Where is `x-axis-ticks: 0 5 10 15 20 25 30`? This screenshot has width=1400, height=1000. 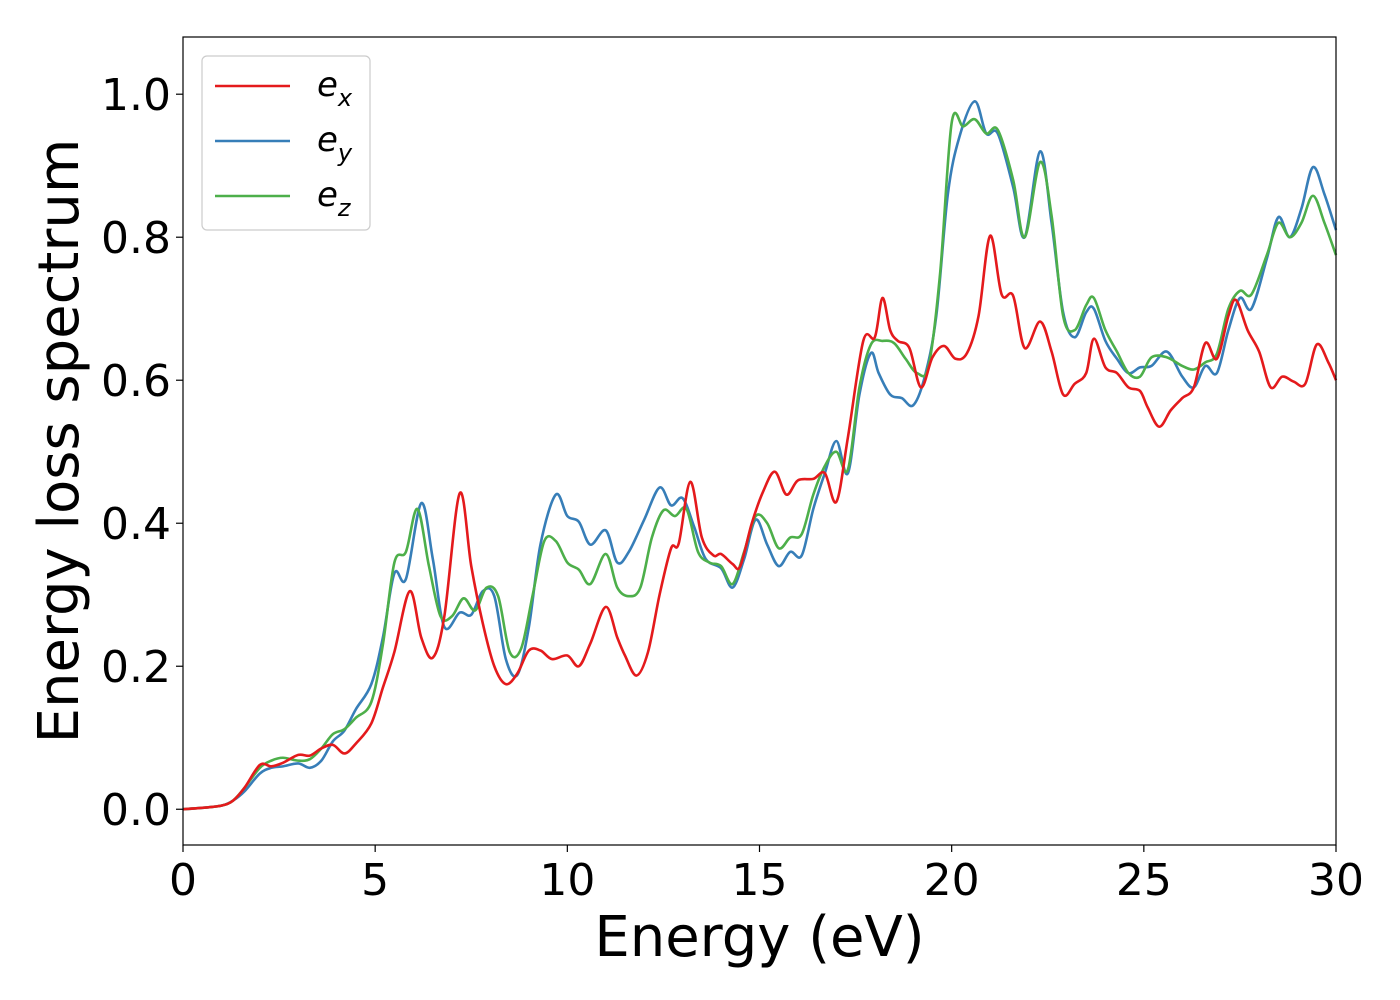
x-axis-ticks: 0 5 10 15 20 25 30 is located at coordinates (766, 875).